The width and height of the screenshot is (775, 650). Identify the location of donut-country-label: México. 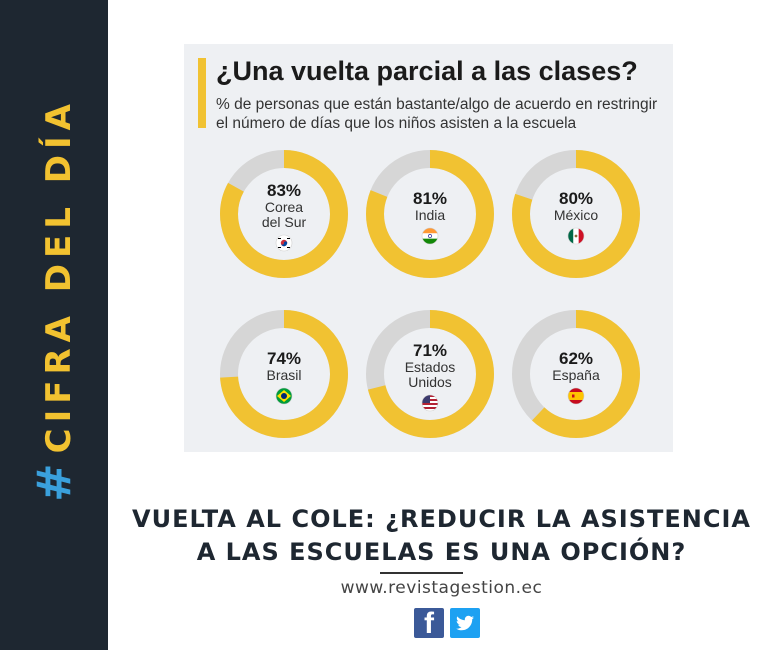
(576, 215).